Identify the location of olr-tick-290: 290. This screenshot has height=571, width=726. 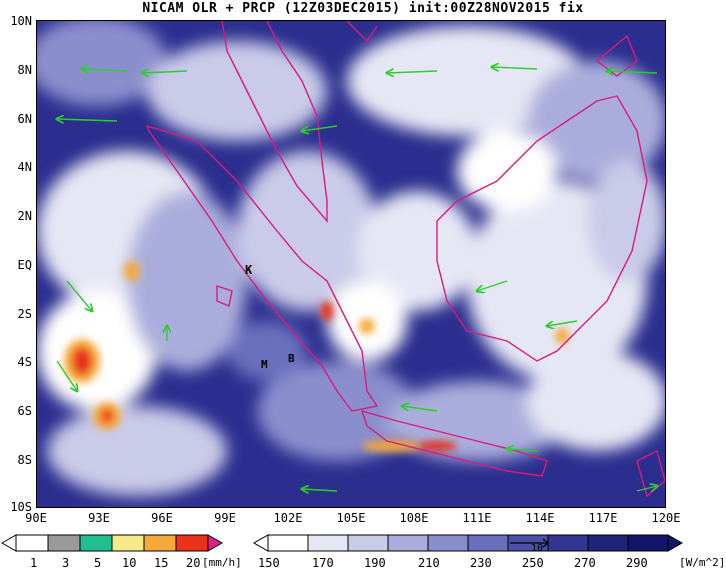
(637, 563).